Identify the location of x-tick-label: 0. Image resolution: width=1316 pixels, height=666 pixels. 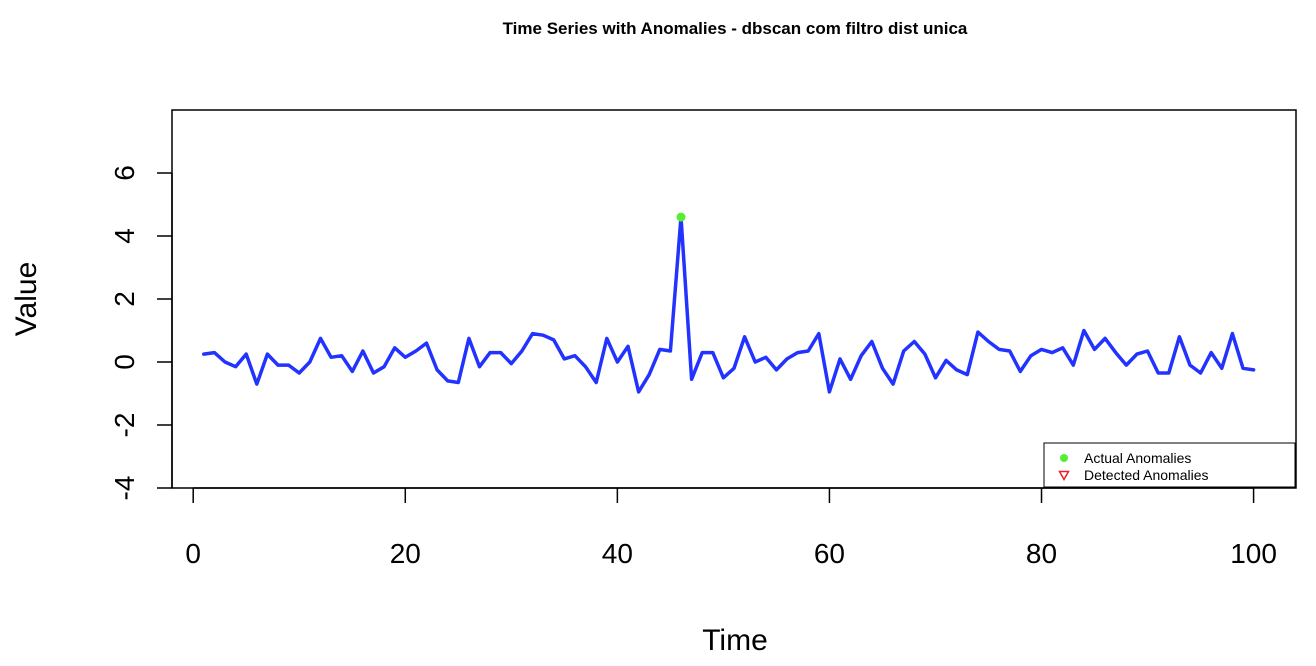
(193, 553).